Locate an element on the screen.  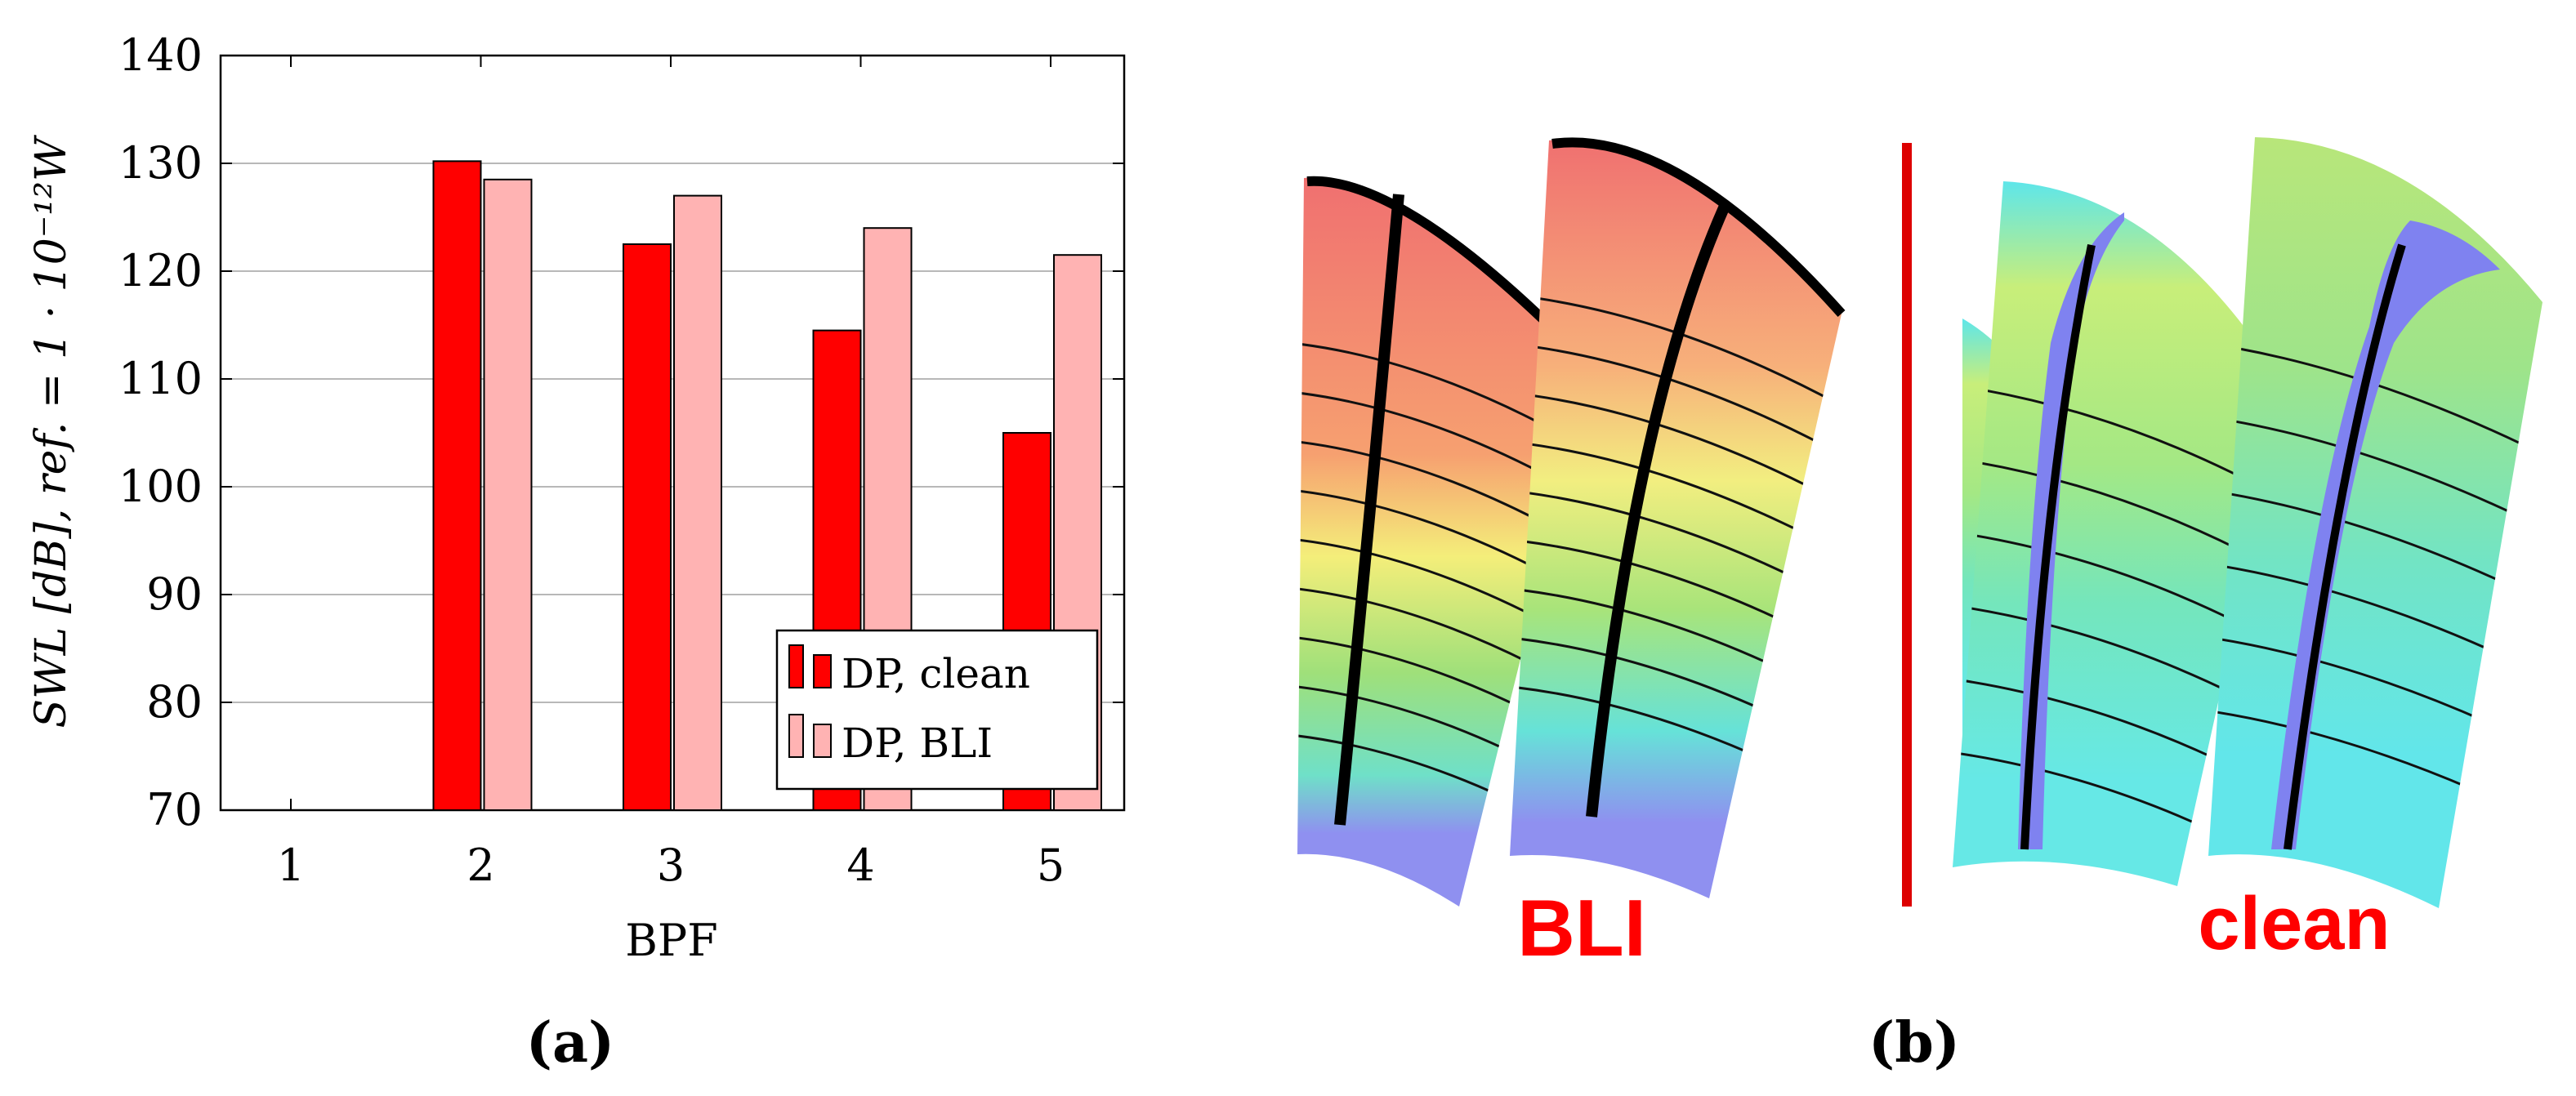
x-tick-label-4: 4 is located at coordinates (860, 865).